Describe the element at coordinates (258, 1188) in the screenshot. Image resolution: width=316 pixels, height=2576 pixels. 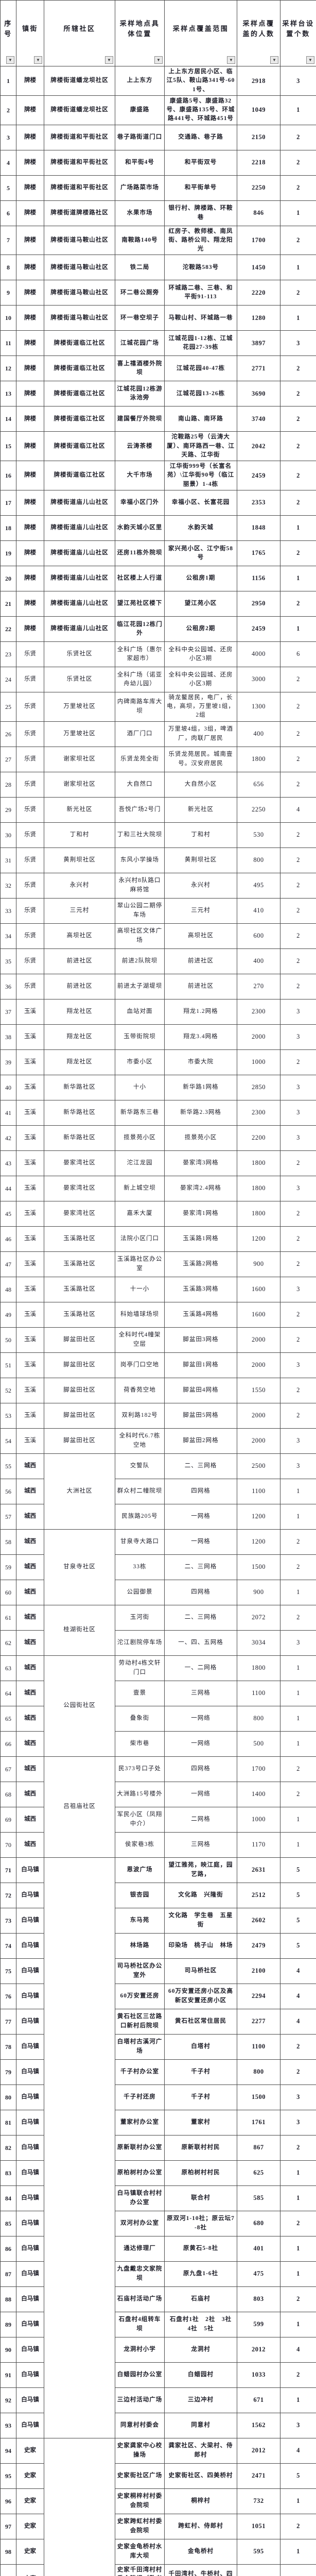
I see `cell-people: 1800` at that location.